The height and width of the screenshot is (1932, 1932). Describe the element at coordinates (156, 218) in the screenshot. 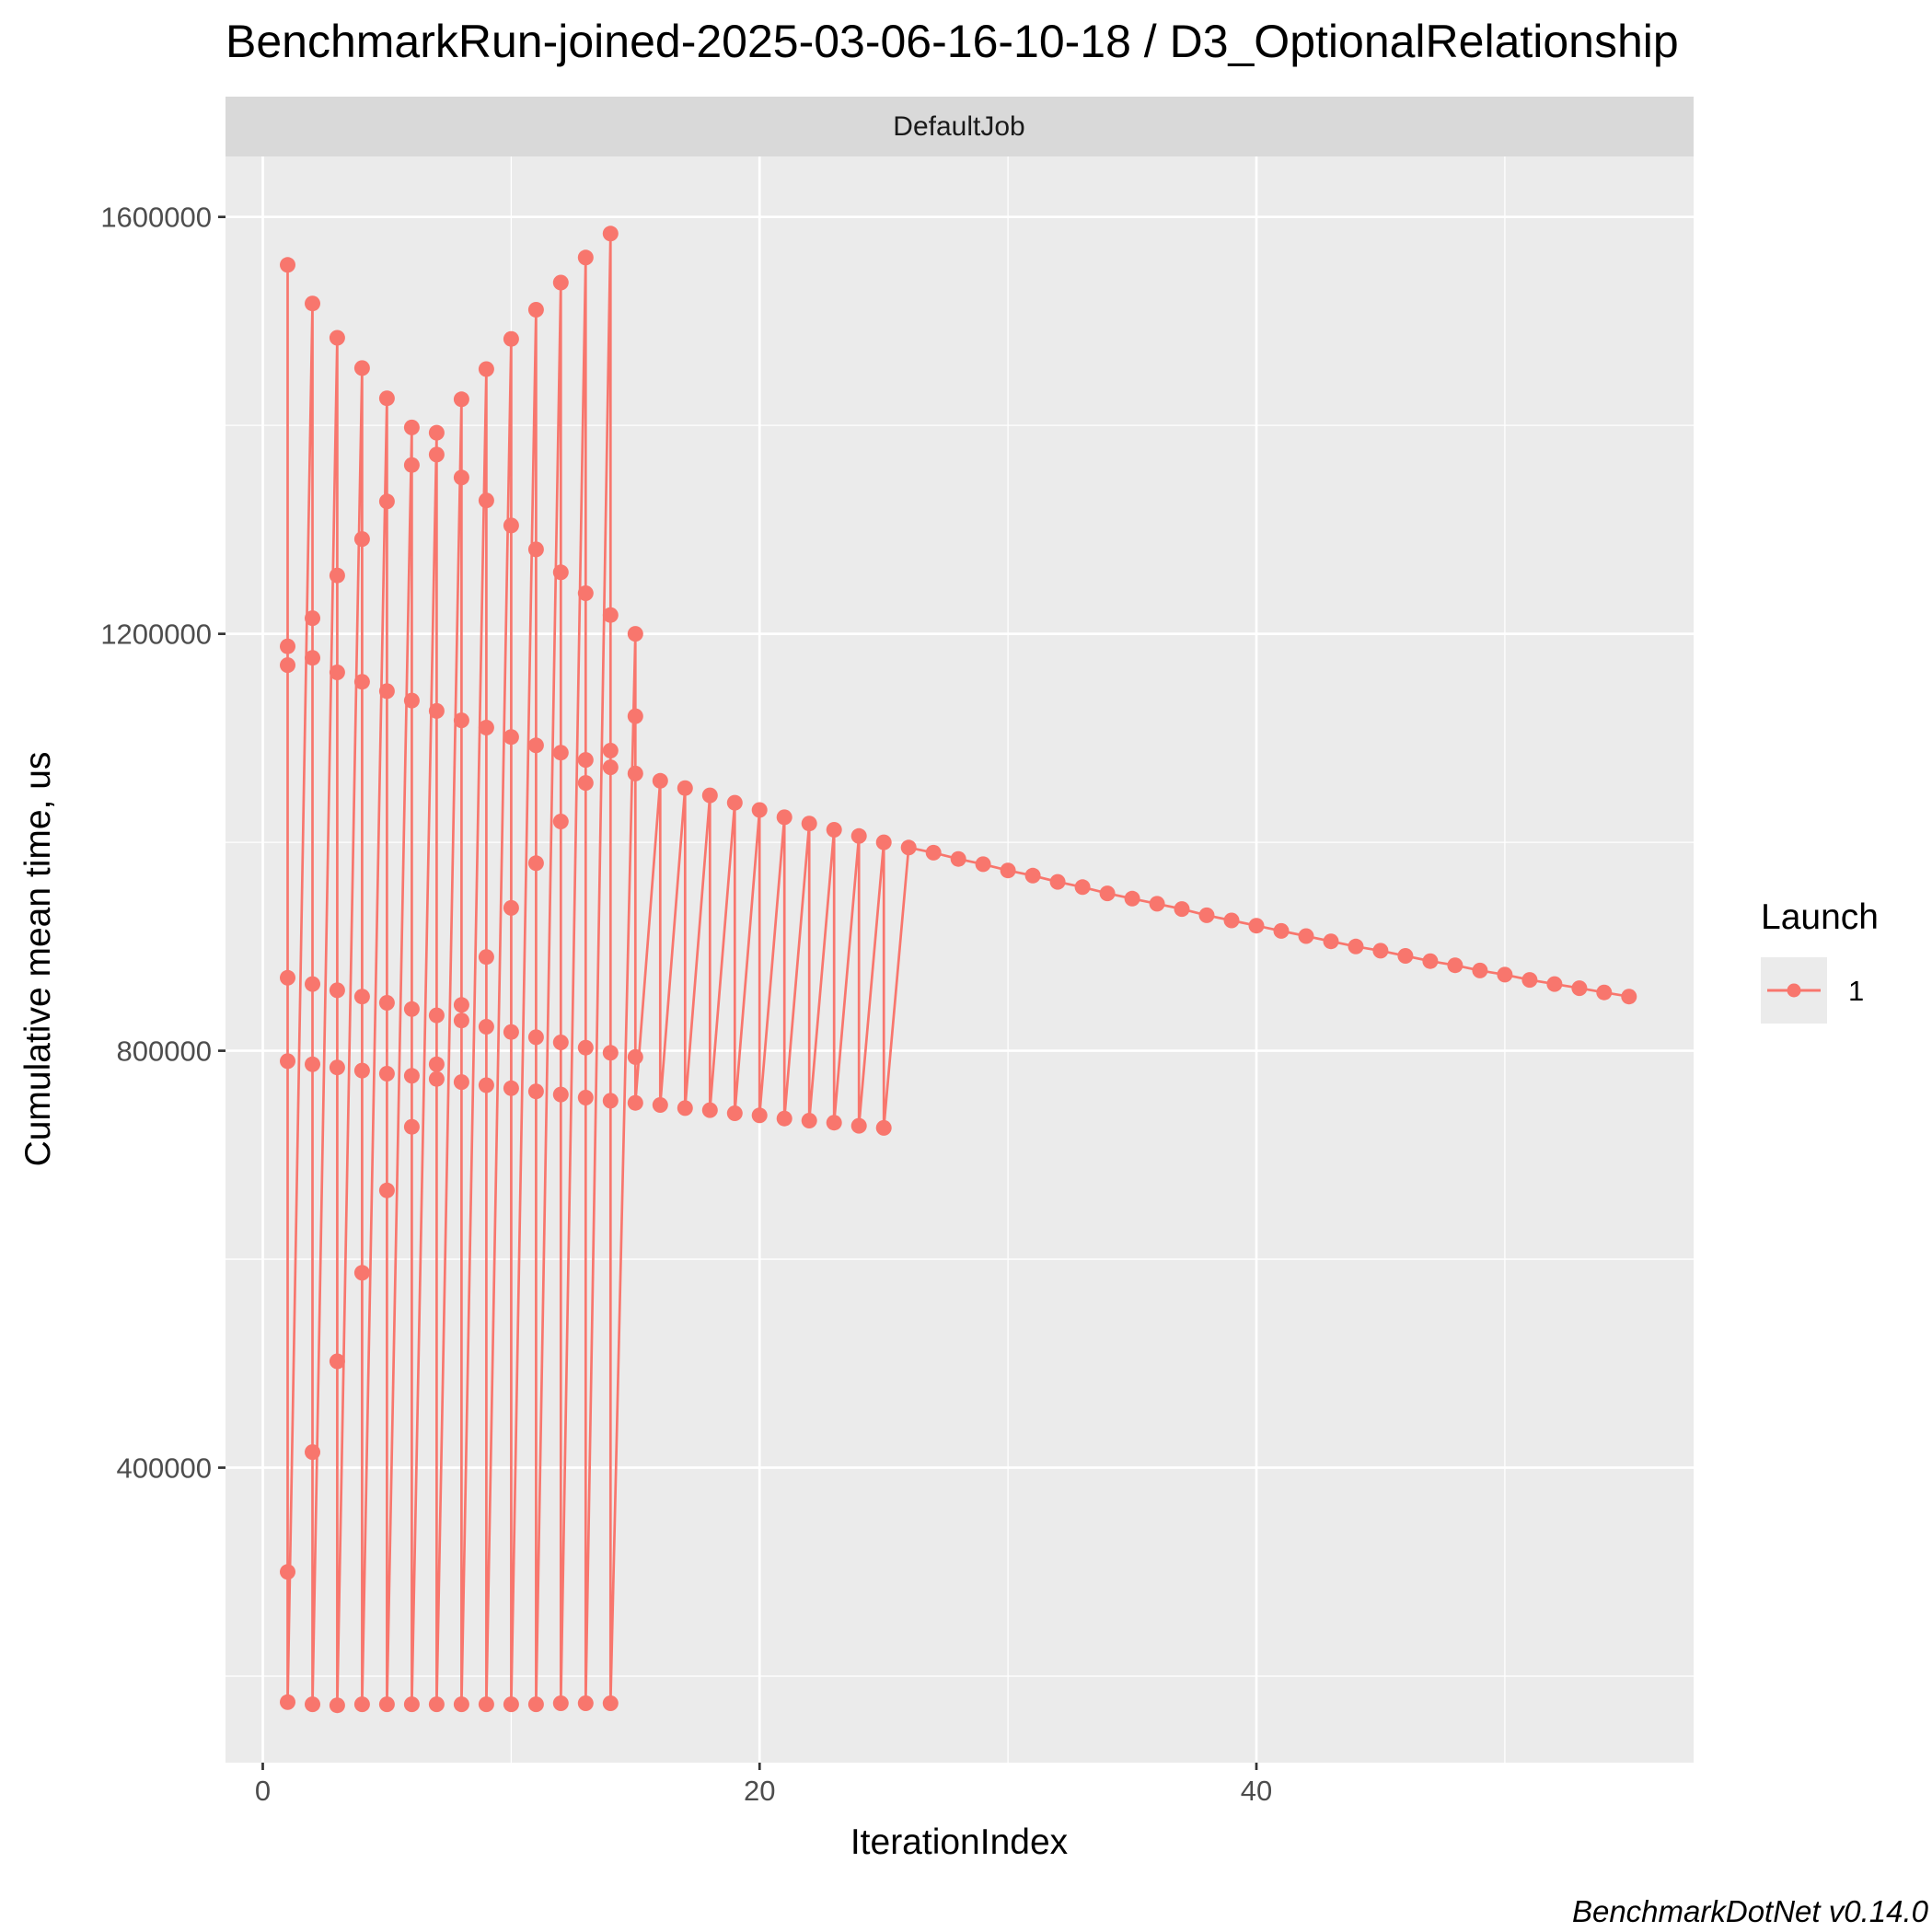

I see `y-tick-label: 1600000` at that location.